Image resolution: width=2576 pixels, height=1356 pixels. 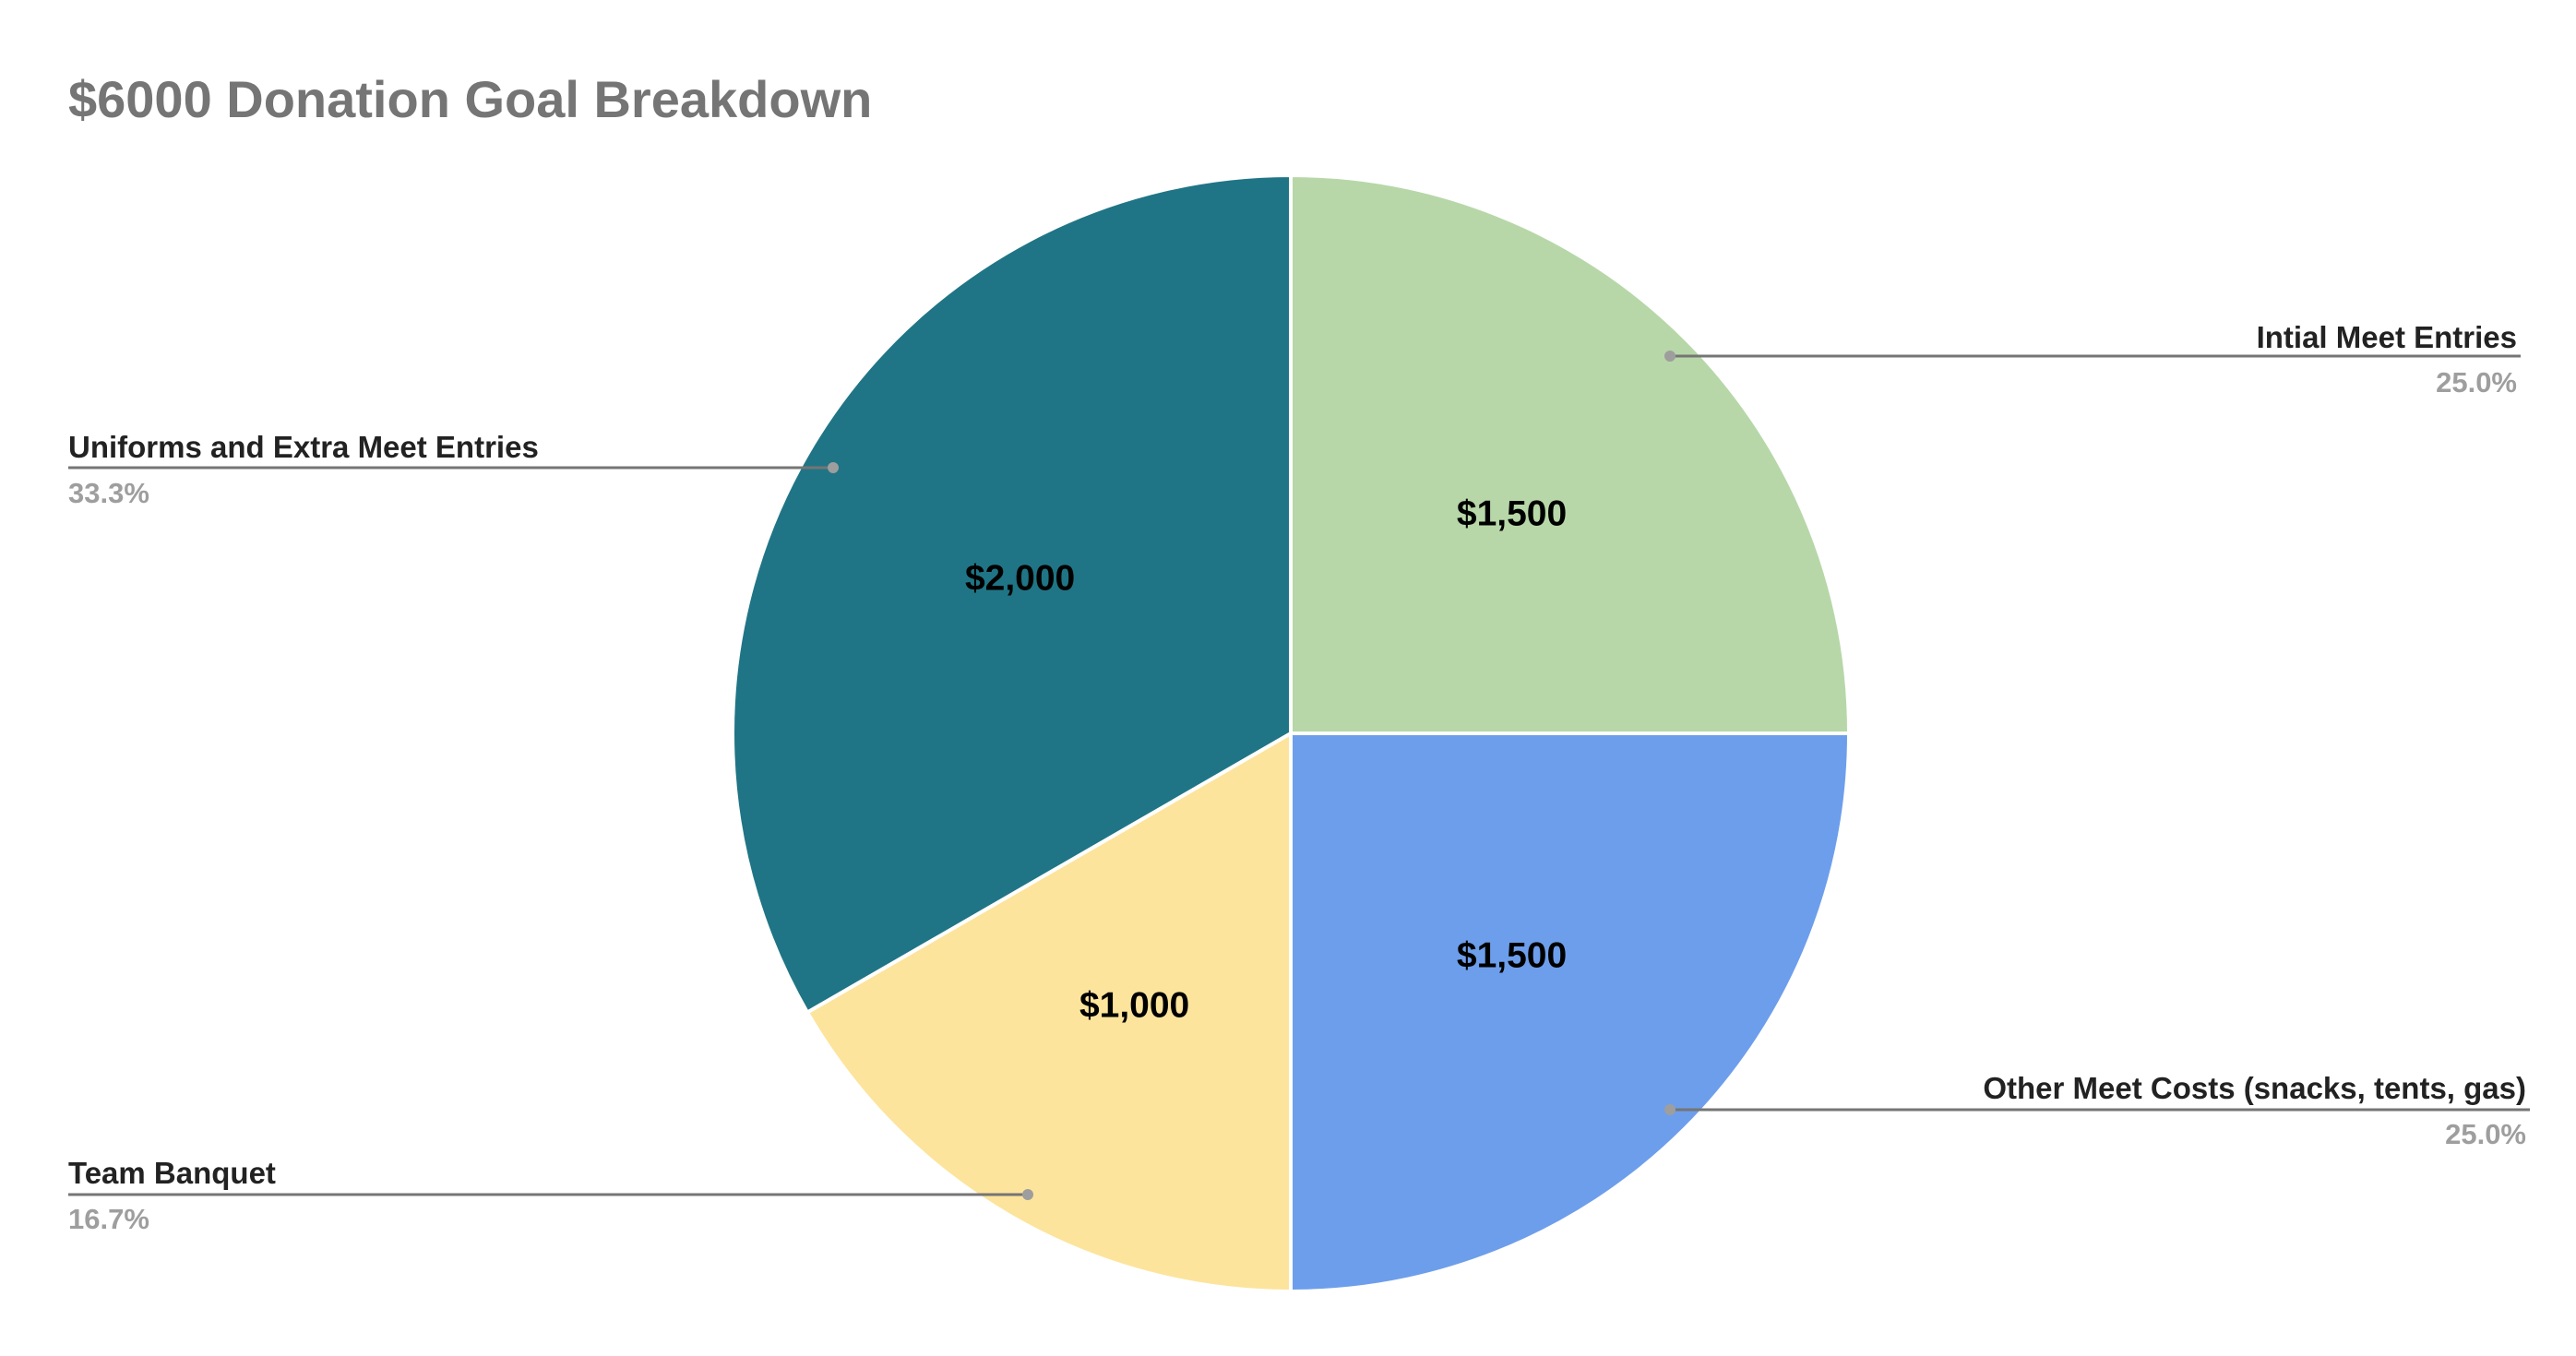 What do you see at coordinates (1570, 1013) in the screenshot?
I see `pie-slice-other-meet-costs-snacks-tents-gas` at bounding box center [1570, 1013].